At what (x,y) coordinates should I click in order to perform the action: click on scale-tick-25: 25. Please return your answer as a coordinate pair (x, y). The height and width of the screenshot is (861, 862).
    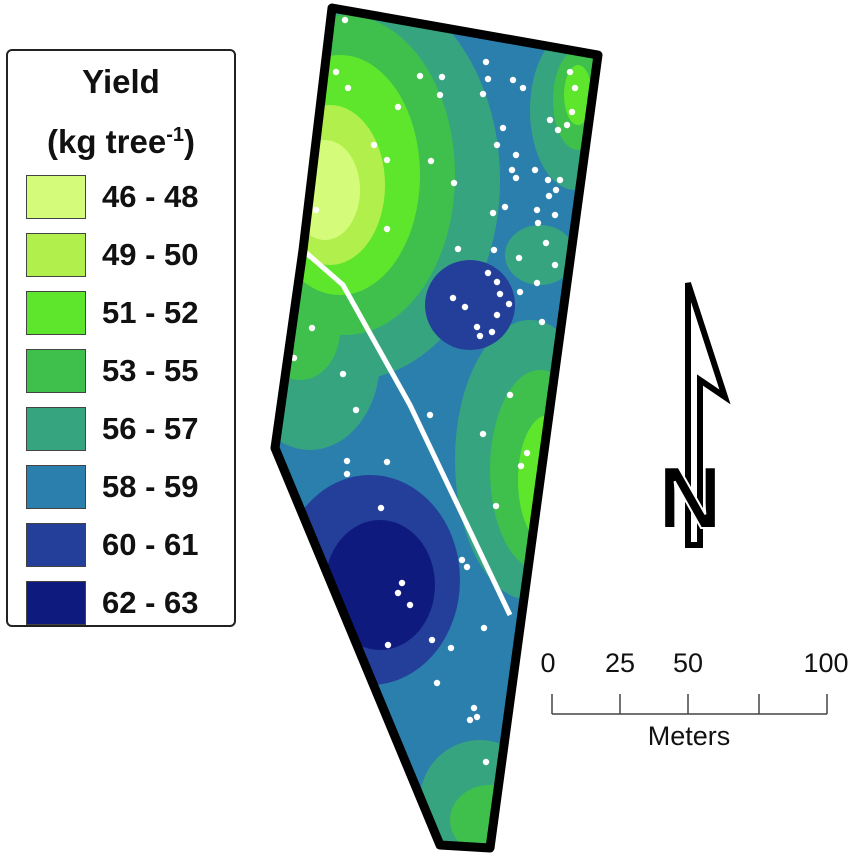
    Looking at the image, I should click on (620, 663).